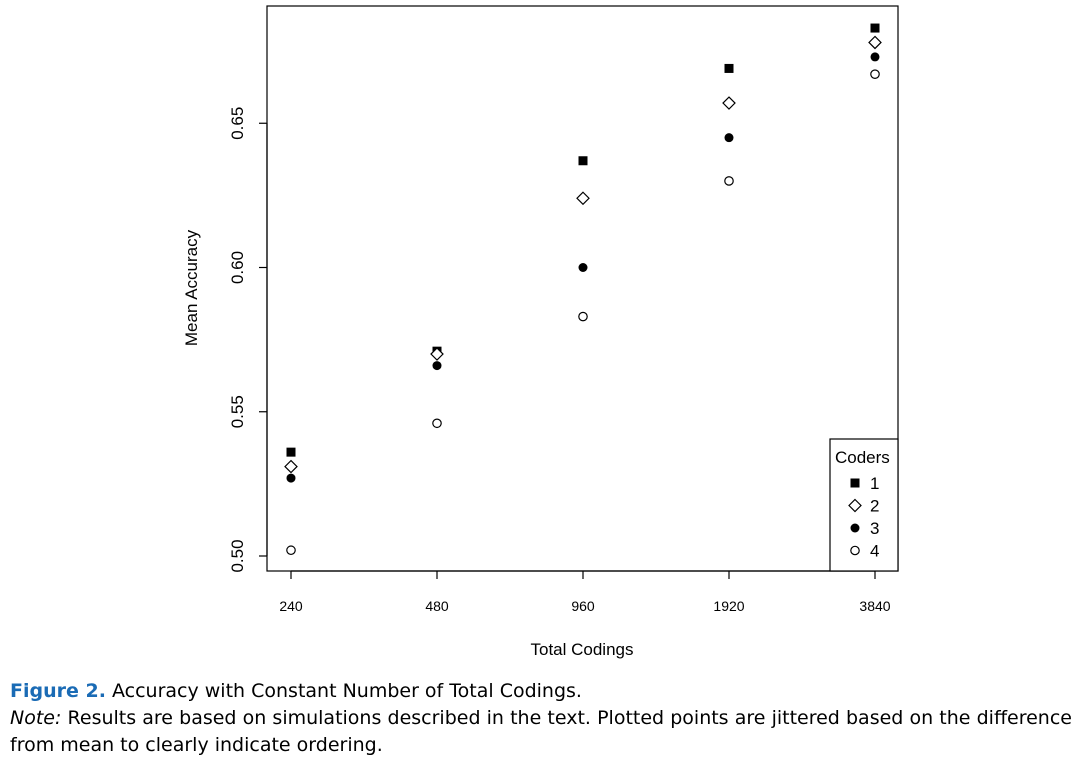 Image resolution: width=1080 pixels, height=765 pixels. What do you see at coordinates (874, 606) in the screenshot?
I see `x-tick-label: 3840` at bounding box center [874, 606].